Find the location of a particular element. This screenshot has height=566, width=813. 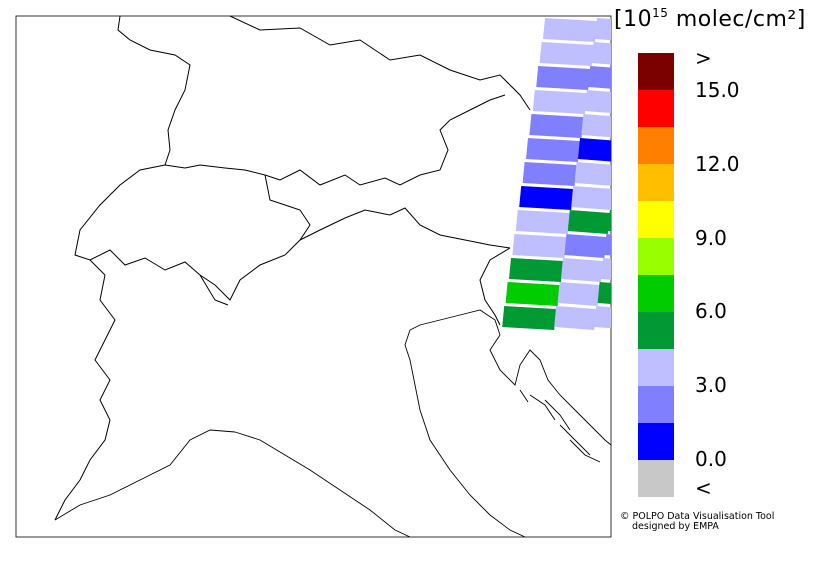

legend-label-12: 12.0 is located at coordinates (717, 164).